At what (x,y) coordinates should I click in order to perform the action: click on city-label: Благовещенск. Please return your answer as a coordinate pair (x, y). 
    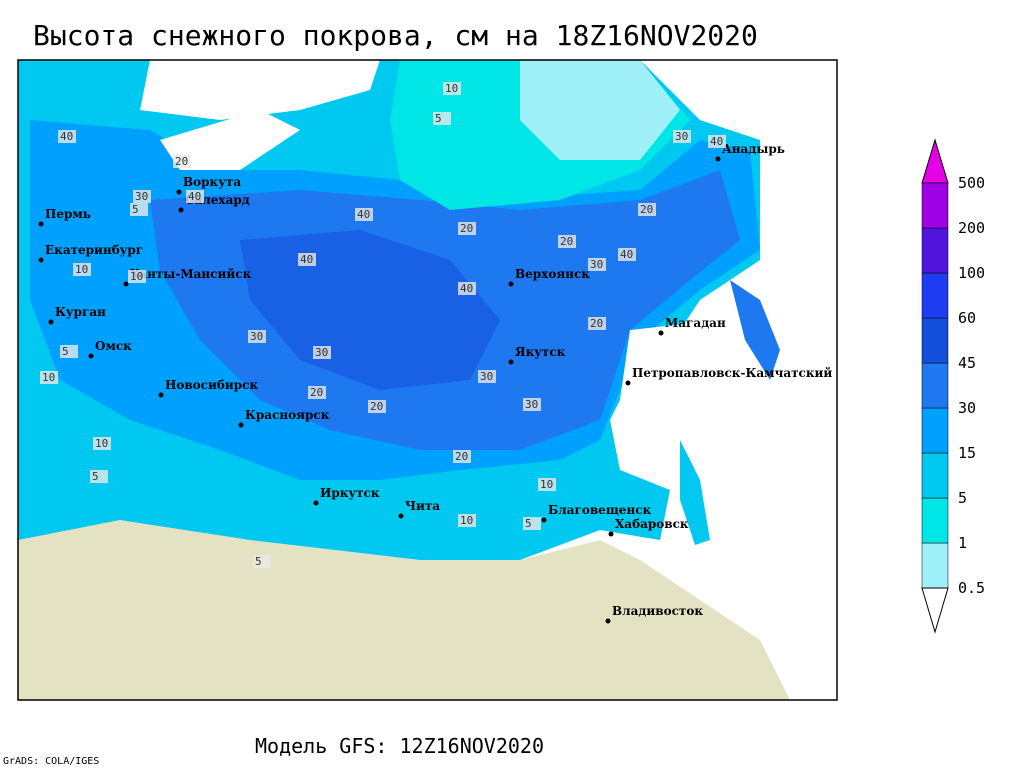
    Looking at the image, I should click on (600, 510).